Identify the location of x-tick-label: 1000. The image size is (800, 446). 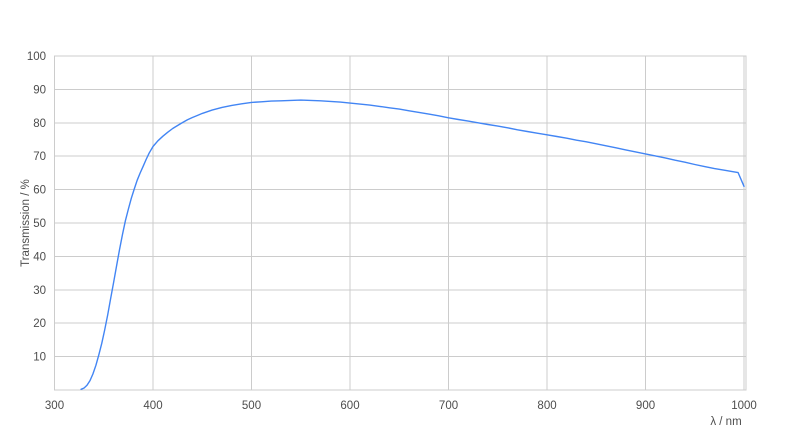
(744, 406).